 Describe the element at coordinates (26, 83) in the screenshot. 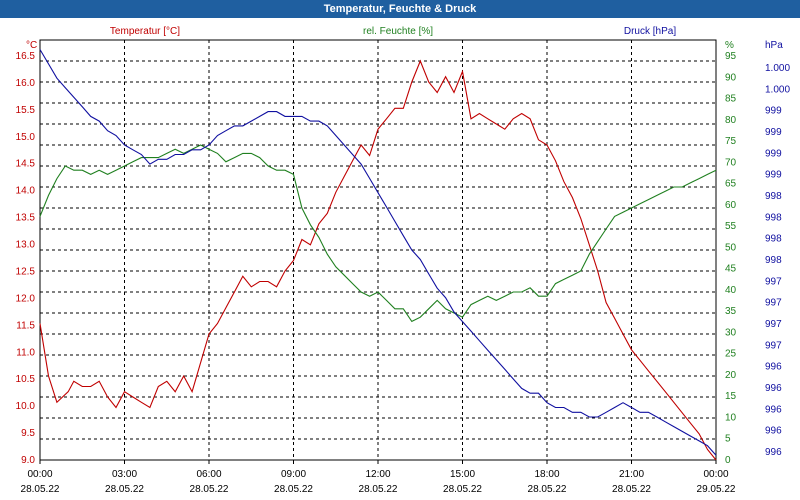

I see `temperature-tick-label: 16.0` at that location.